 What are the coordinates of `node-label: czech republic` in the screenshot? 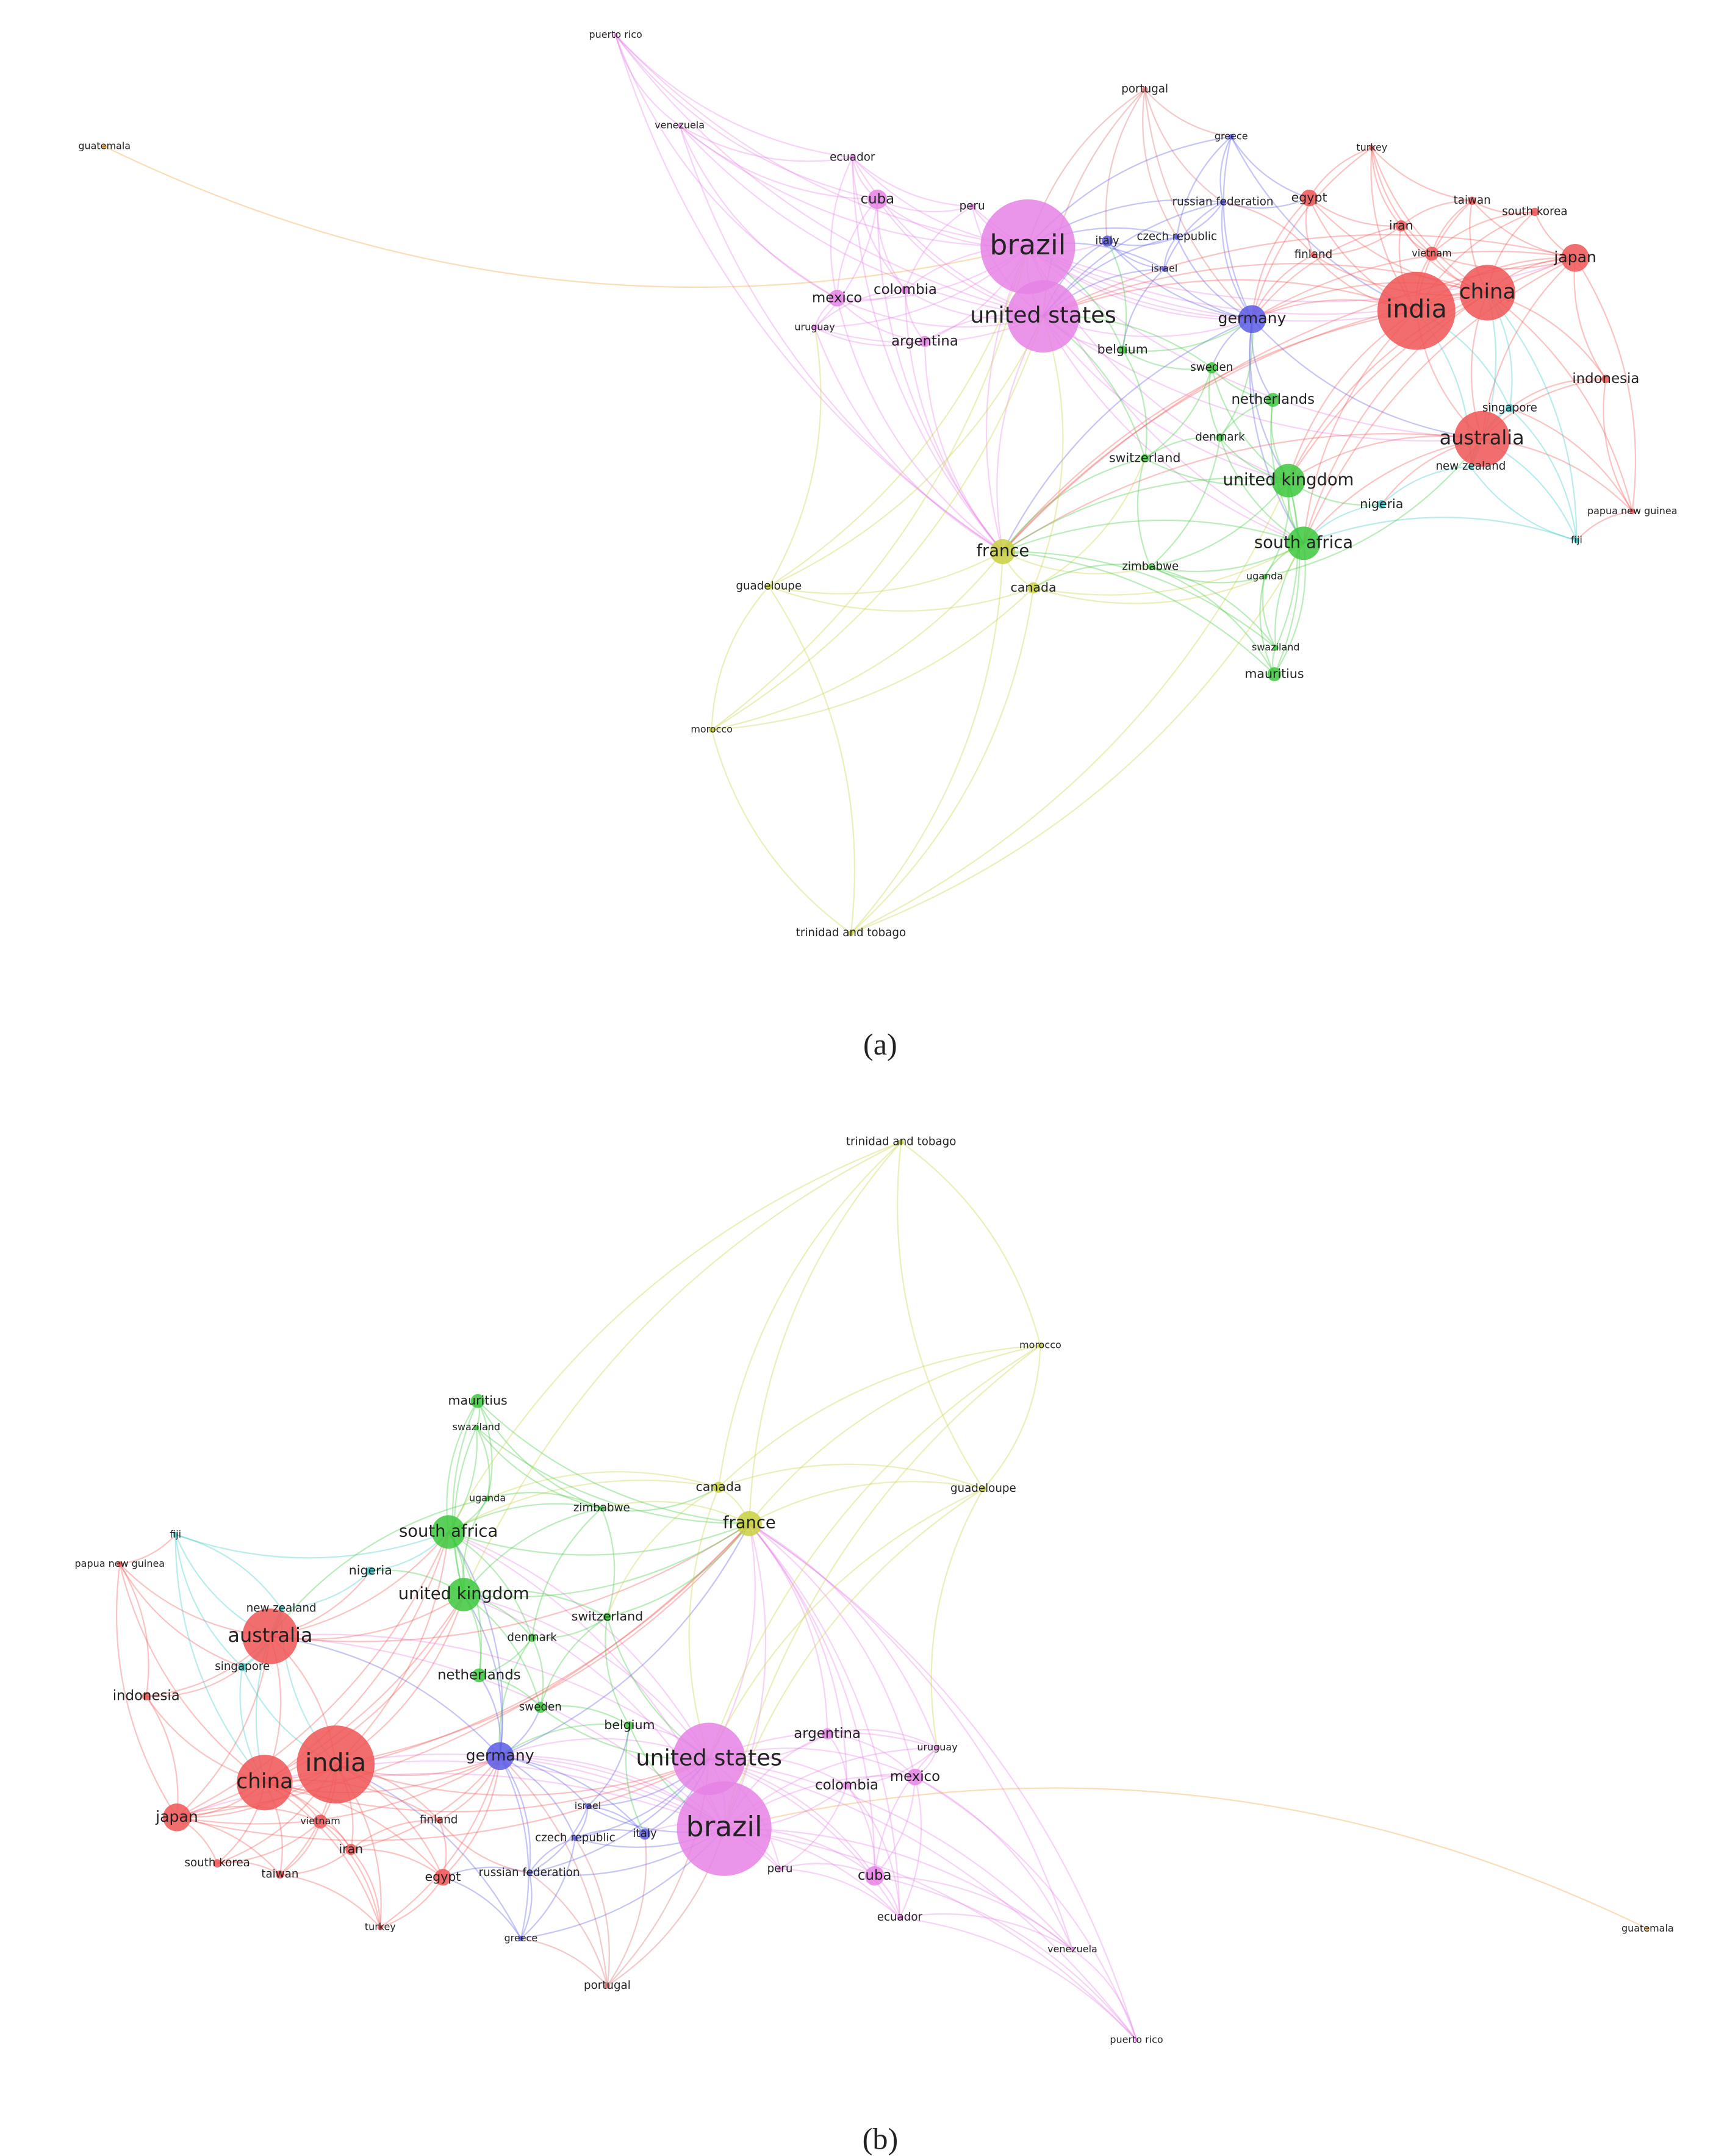 It's located at (1176, 237).